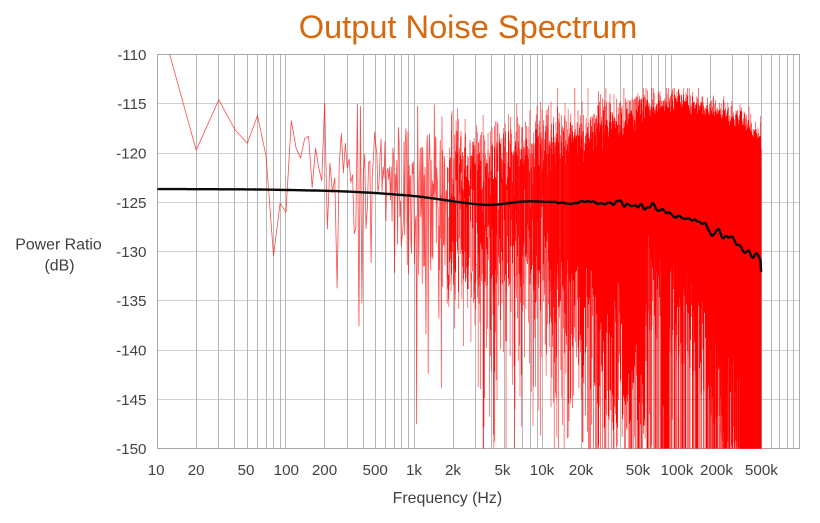  I want to click on svg-text: 500k, so click(761, 470).